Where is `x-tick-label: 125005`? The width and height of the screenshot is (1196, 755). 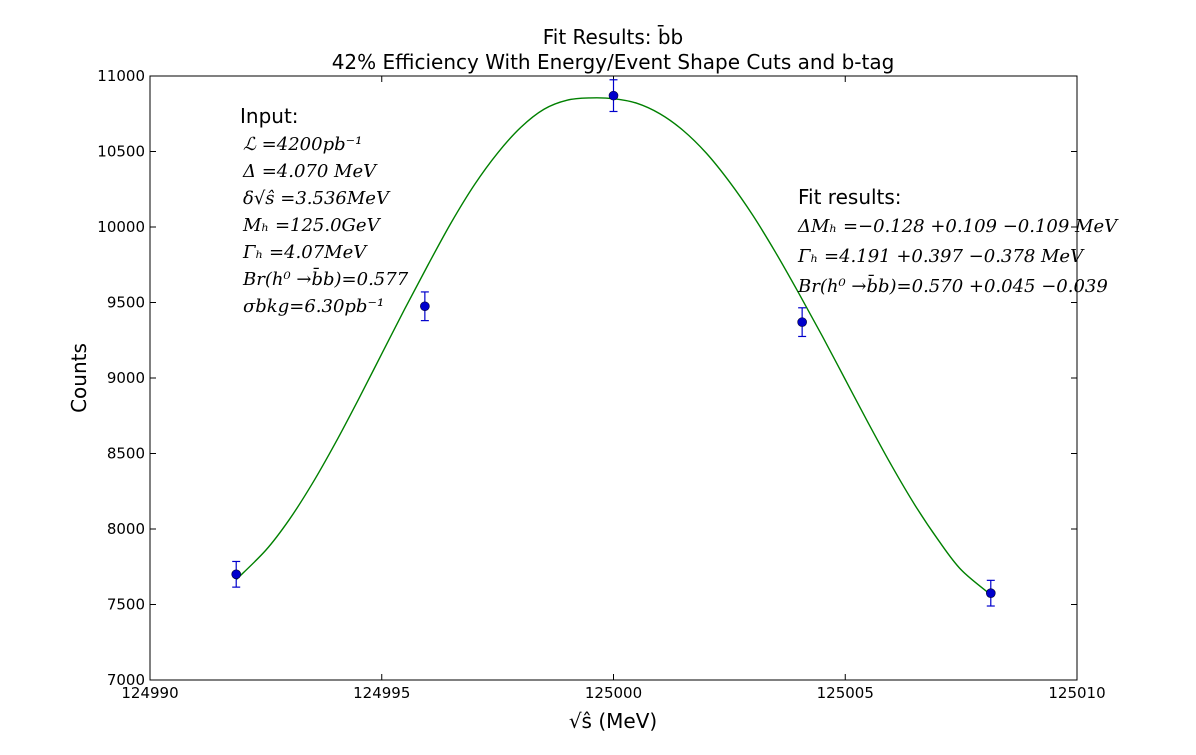
x-tick-label: 125005 is located at coordinates (845, 693).